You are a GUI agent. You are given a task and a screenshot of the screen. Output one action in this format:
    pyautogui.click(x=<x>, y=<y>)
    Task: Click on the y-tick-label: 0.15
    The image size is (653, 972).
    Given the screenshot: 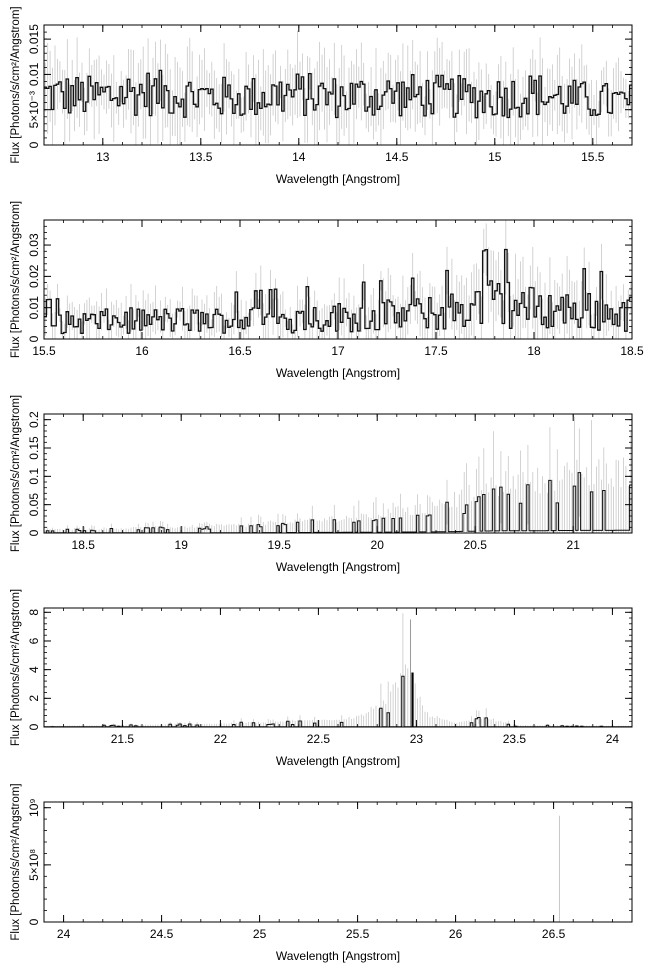 What is the action you would take?
    pyautogui.click(x=34, y=448)
    